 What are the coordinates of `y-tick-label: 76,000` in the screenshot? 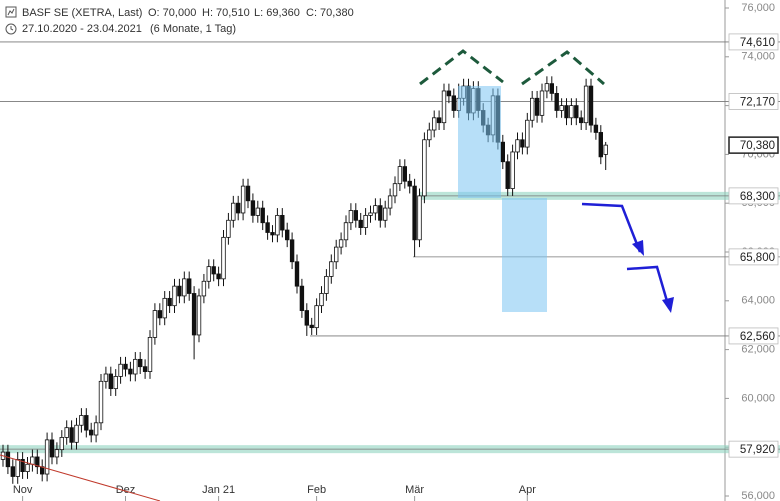 It's located at (758, 8).